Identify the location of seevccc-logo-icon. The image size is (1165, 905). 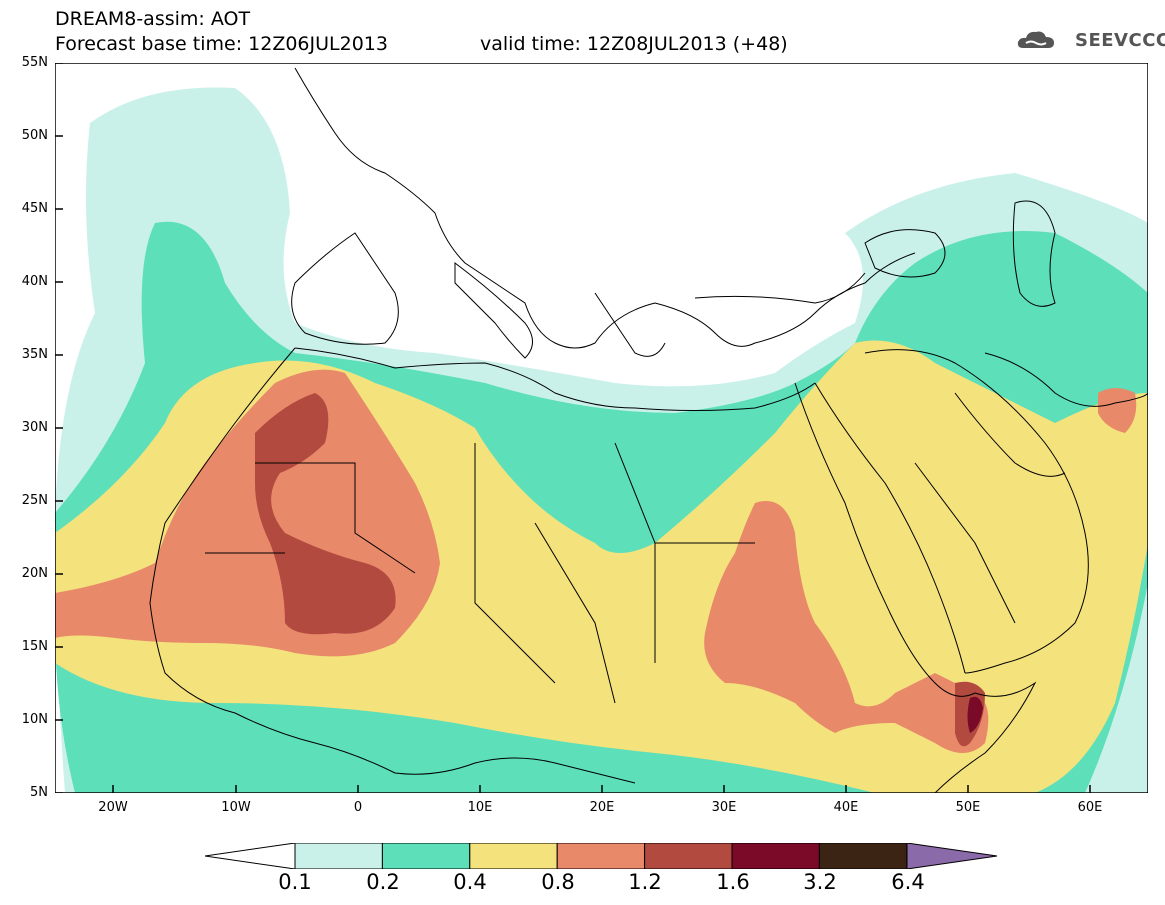
(1035, 39).